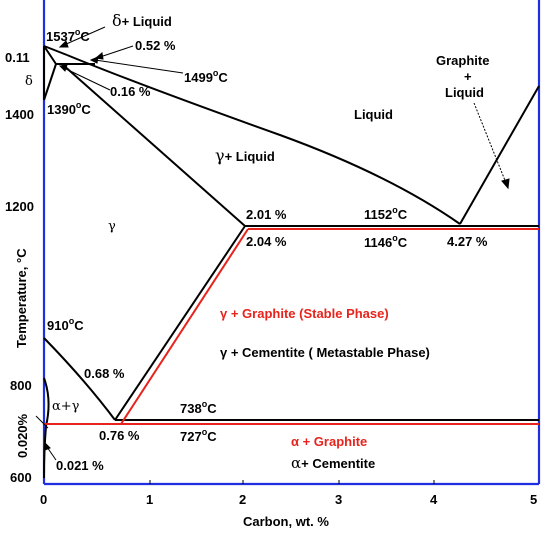  Describe the element at coordinates (242, 499) in the screenshot. I see `x-tick-2: 2` at that location.